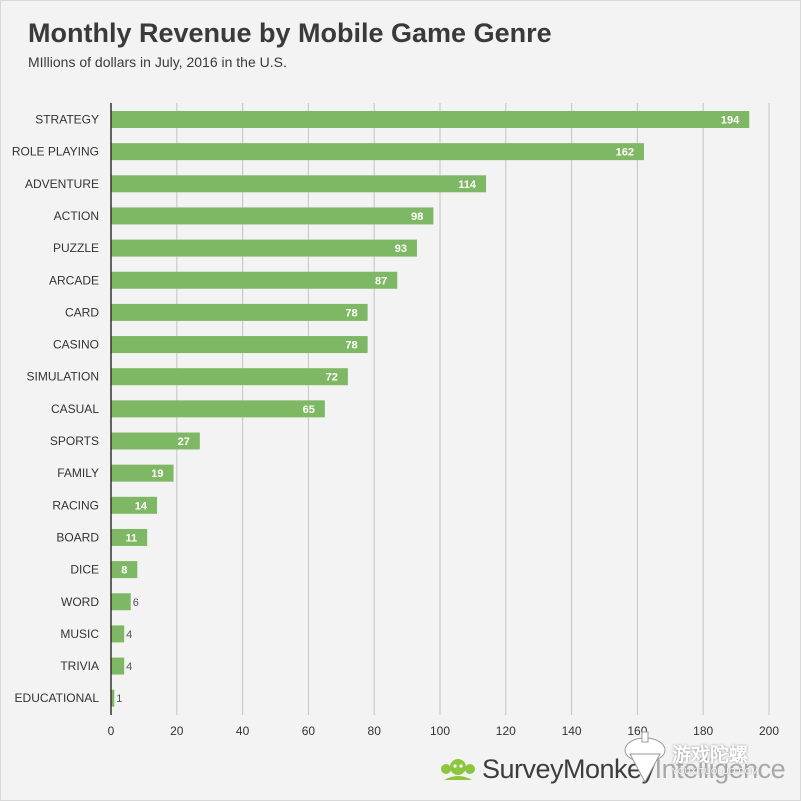 This screenshot has width=801, height=801. Describe the element at coordinates (375, 731) in the screenshot. I see `x-tick-label: 80` at that location.